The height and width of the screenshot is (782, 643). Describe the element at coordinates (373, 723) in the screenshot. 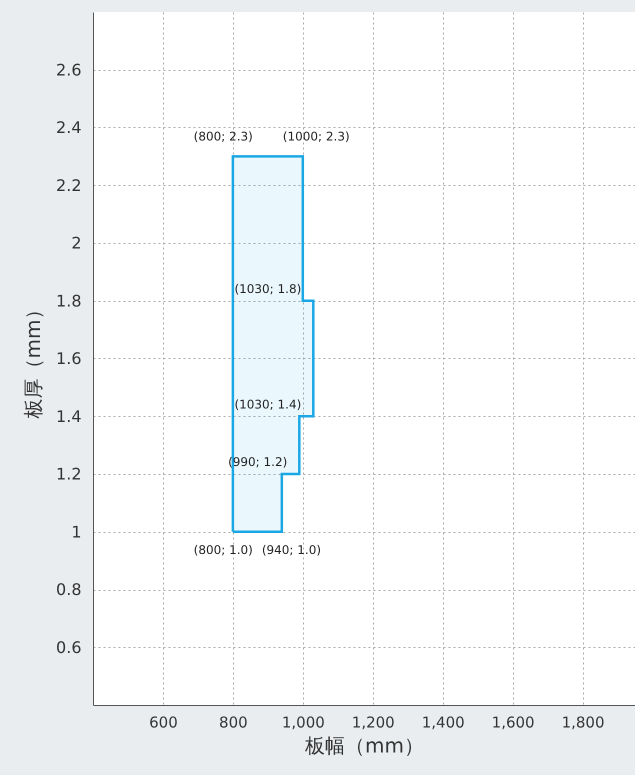

I see `x-tick-label: 1,200` at that location.